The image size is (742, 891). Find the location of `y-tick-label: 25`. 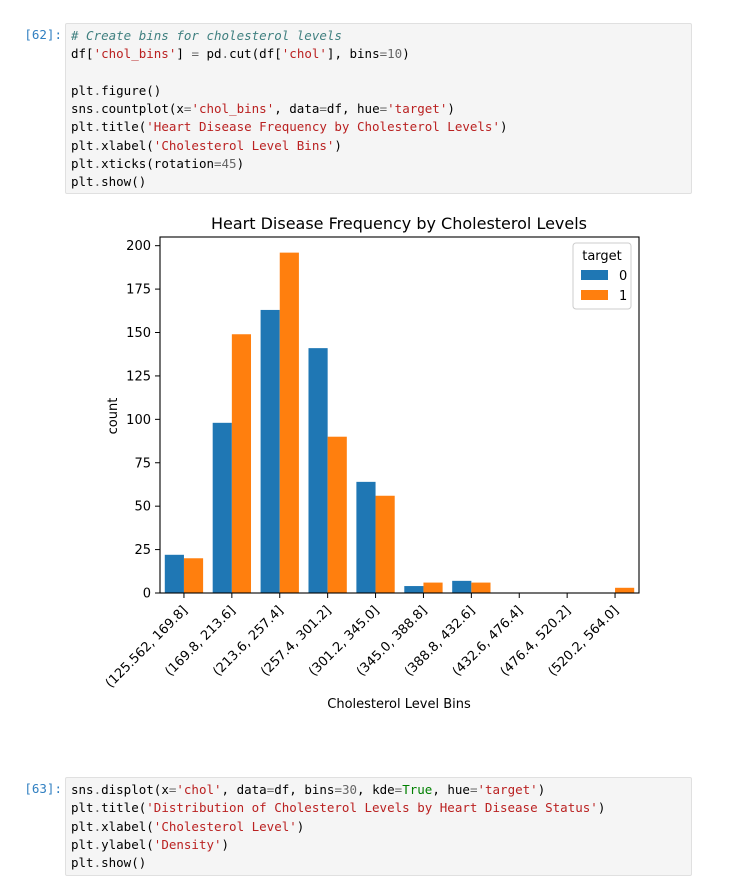

y-tick-label: 25 is located at coordinates (142, 550).